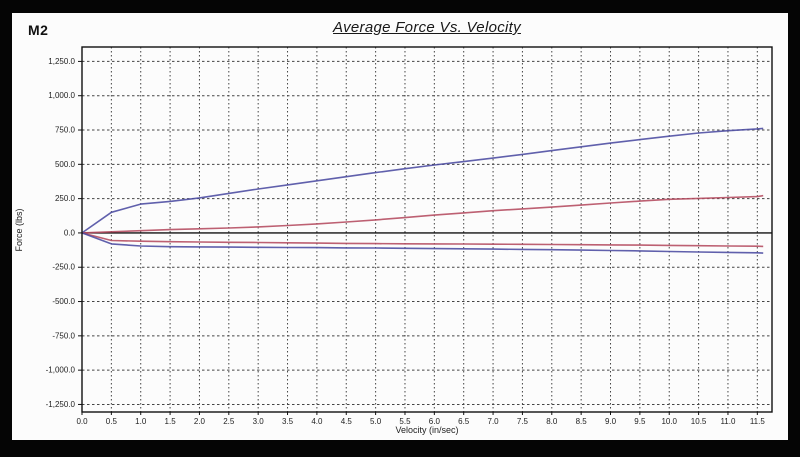 The height and width of the screenshot is (457, 800). What do you see at coordinates (259, 421) in the screenshot?
I see `x-tick-label: 3.0` at bounding box center [259, 421].